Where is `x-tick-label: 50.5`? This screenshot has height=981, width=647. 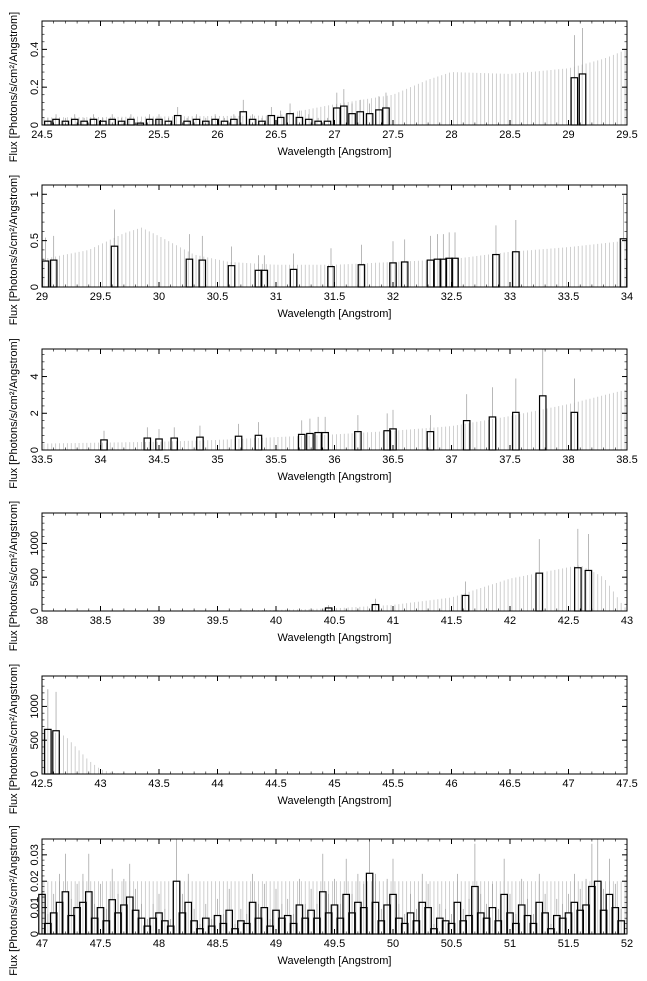
x-tick-label: 50.5 is located at coordinates (451, 944).